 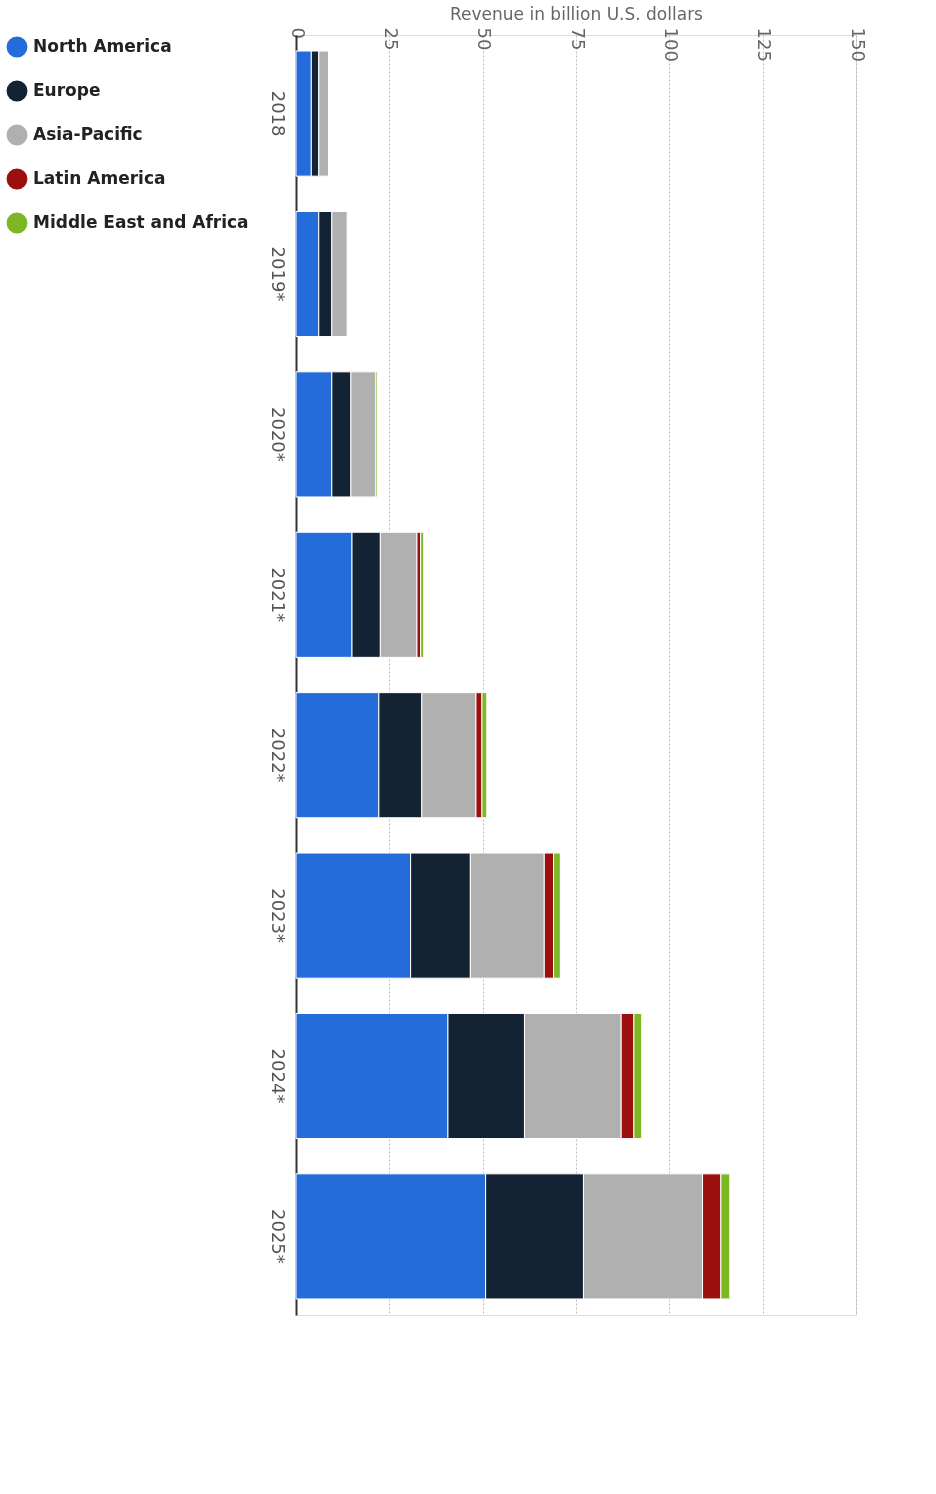 What do you see at coordinates (88, 134) in the screenshot?
I see `legend-label: Asia-Pacific` at bounding box center [88, 134].